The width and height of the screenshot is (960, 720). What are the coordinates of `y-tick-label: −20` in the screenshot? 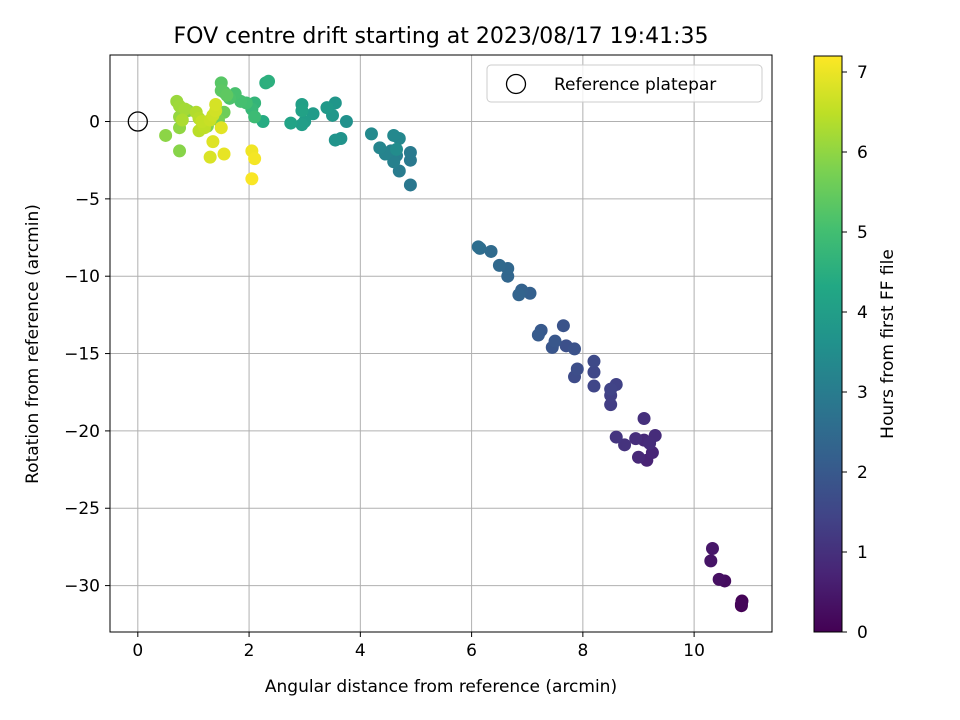 It's located at (82, 432).